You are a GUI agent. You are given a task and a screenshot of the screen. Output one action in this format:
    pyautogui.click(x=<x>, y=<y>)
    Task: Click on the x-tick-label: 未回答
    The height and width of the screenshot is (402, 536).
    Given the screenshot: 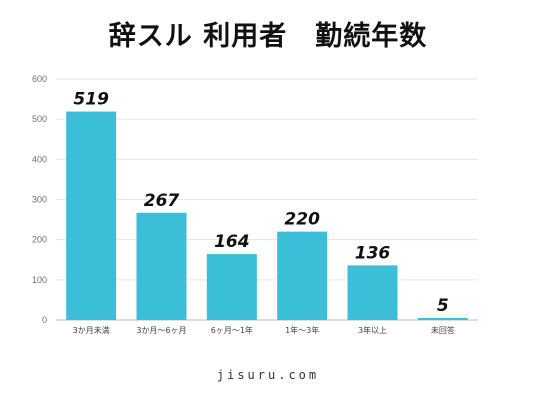 What is the action you would take?
    pyautogui.click(x=443, y=330)
    